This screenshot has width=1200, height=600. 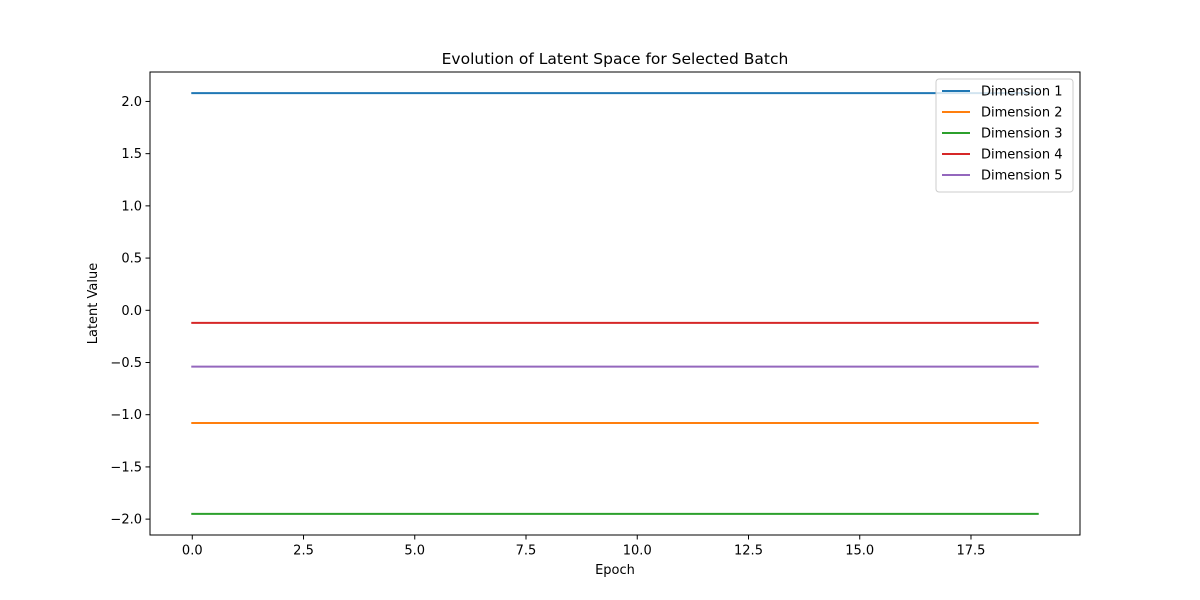 I want to click on legend-label-2: Dimension 2, so click(x=1022, y=113).